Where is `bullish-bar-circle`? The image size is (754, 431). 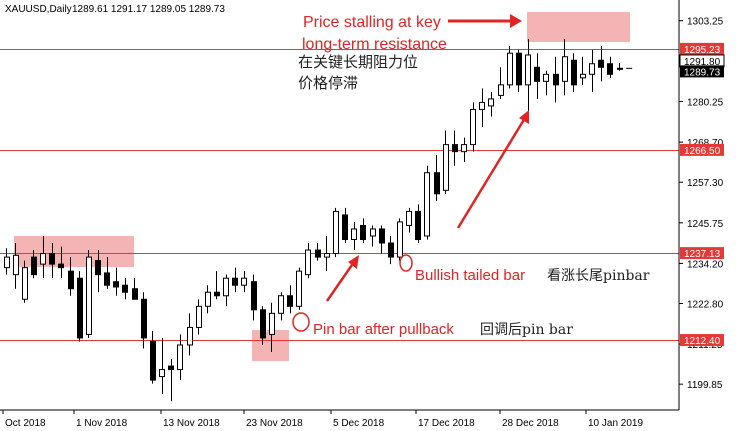 bullish-bar-circle is located at coordinates (406, 263).